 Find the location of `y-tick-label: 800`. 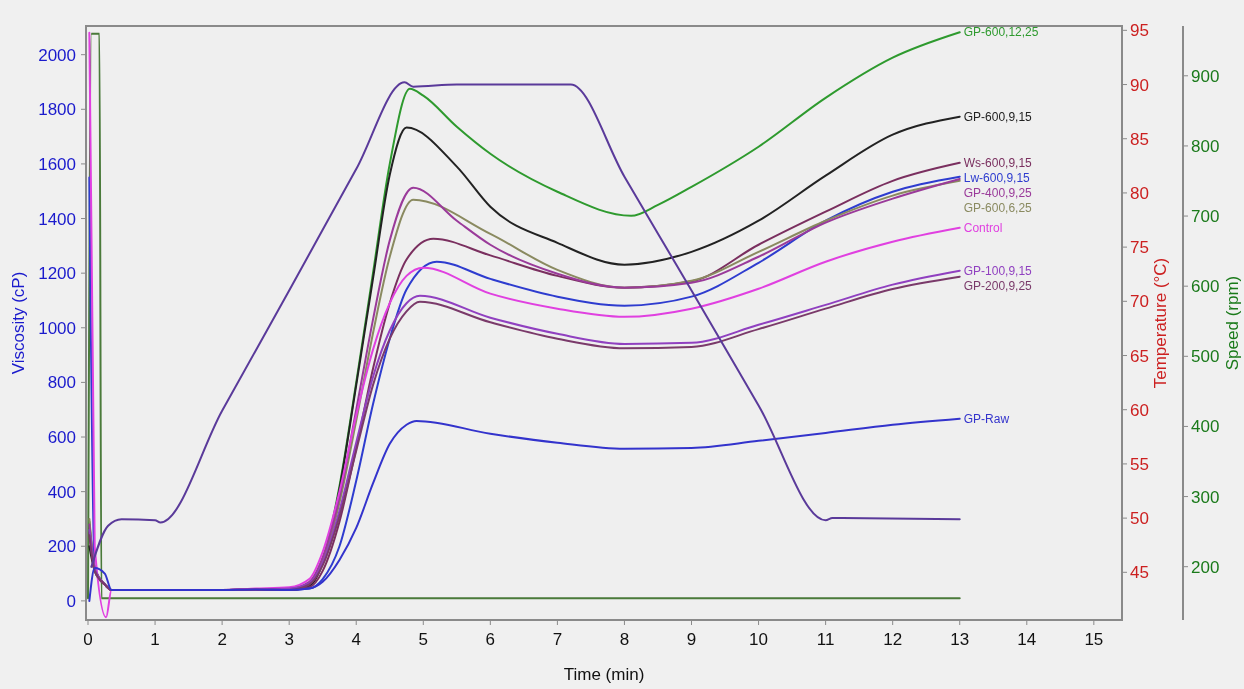

y-tick-label: 800 is located at coordinates (61, 383).